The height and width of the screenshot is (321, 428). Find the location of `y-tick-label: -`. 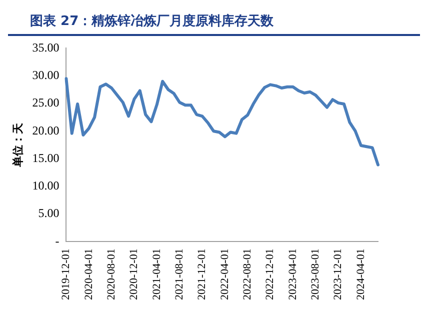

y-tick-label: - is located at coordinates (57, 241).